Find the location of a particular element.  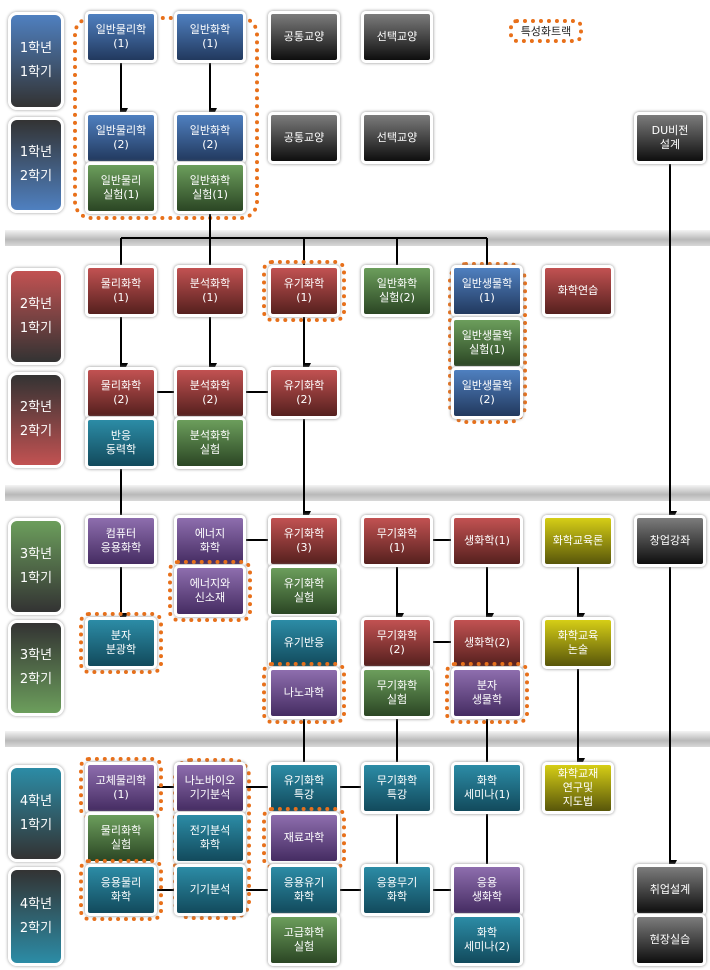

course-box: 일반물리학 (2) is located at coordinates (121, 138).